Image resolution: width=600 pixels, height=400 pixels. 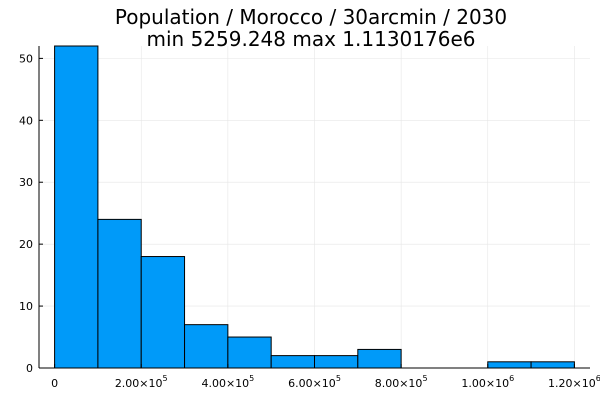 What do you see at coordinates (26, 58) in the screenshot?
I see `y-tick-label: 50` at bounding box center [26, 58].